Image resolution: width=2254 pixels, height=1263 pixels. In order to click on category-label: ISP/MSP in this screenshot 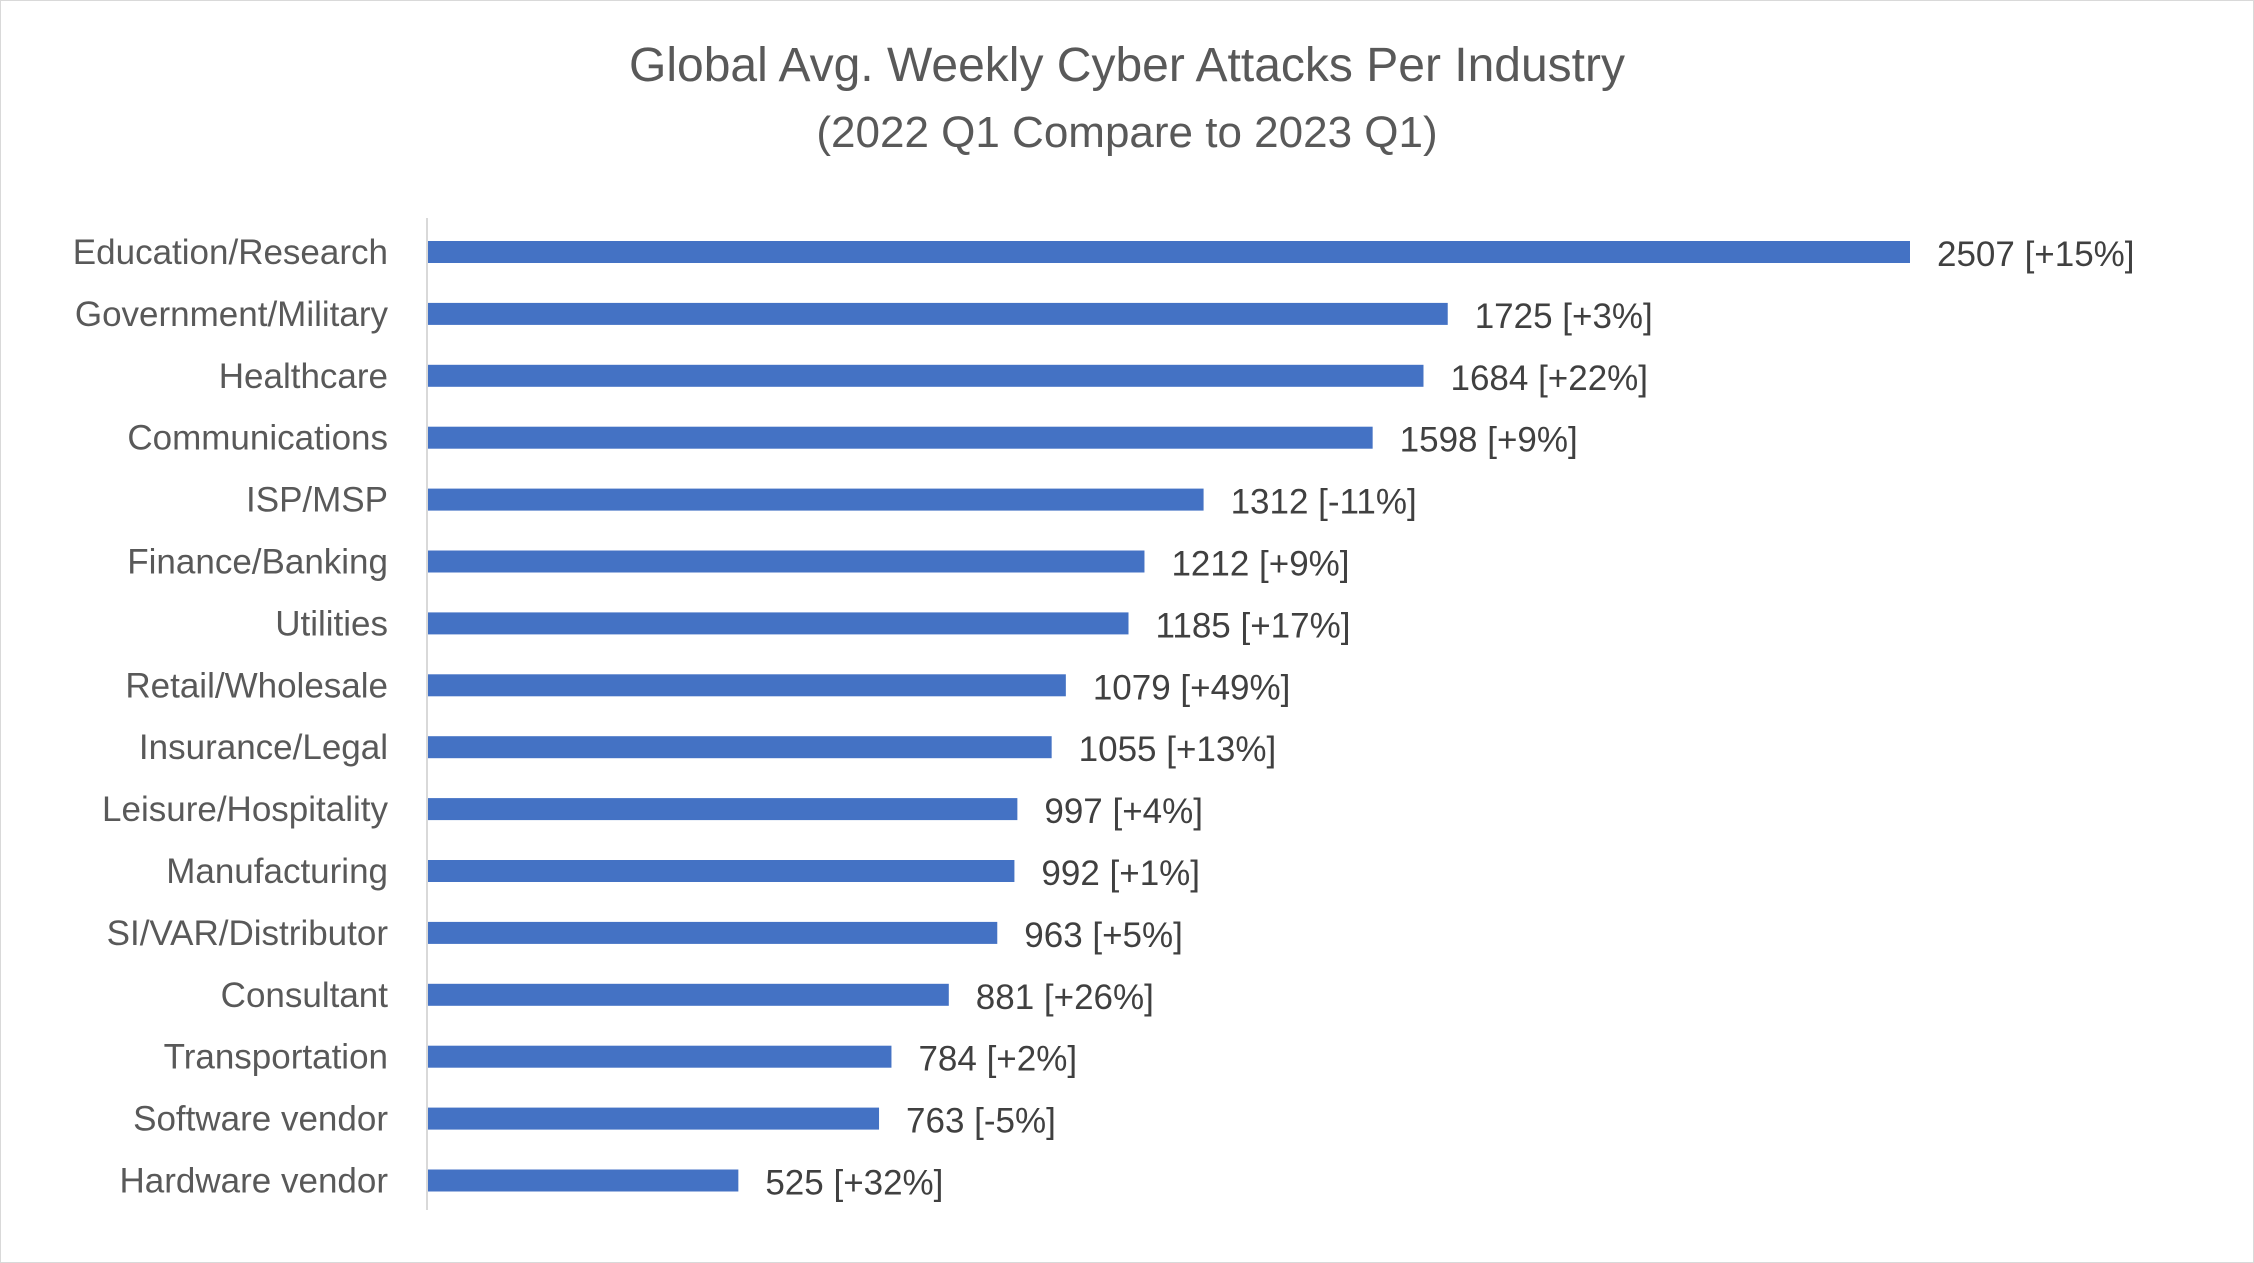, I will do `click(317, 500)`.